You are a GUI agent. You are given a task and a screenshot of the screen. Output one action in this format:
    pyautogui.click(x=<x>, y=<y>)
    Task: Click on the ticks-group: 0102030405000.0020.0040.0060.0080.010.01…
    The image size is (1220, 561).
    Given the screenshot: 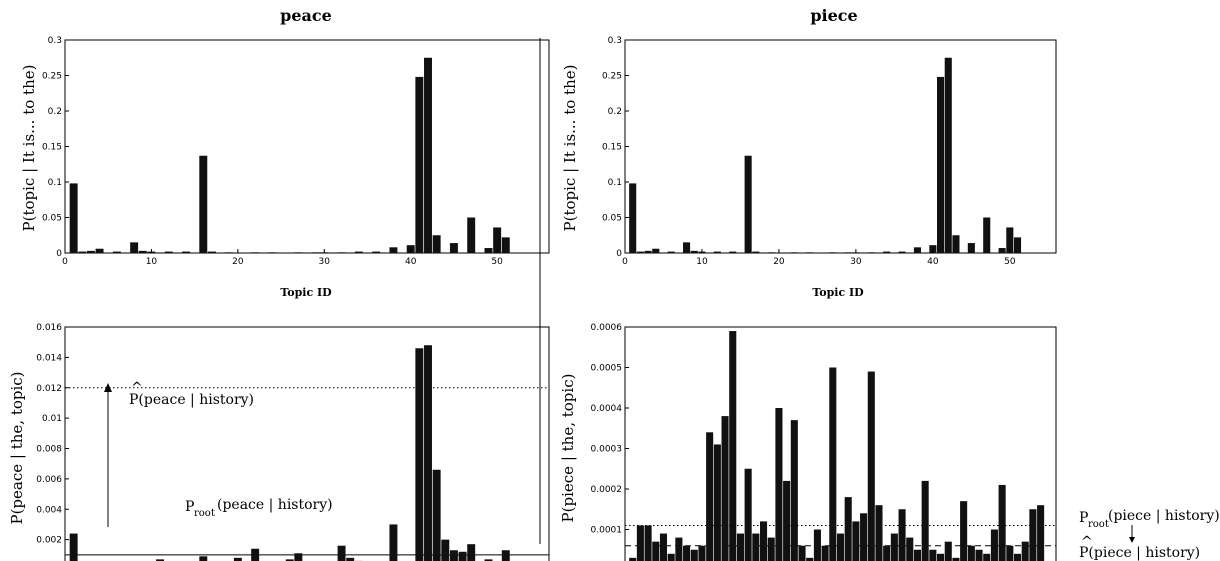 What is the action you would take?
    pyautogui.click(x=52, y=434)
    